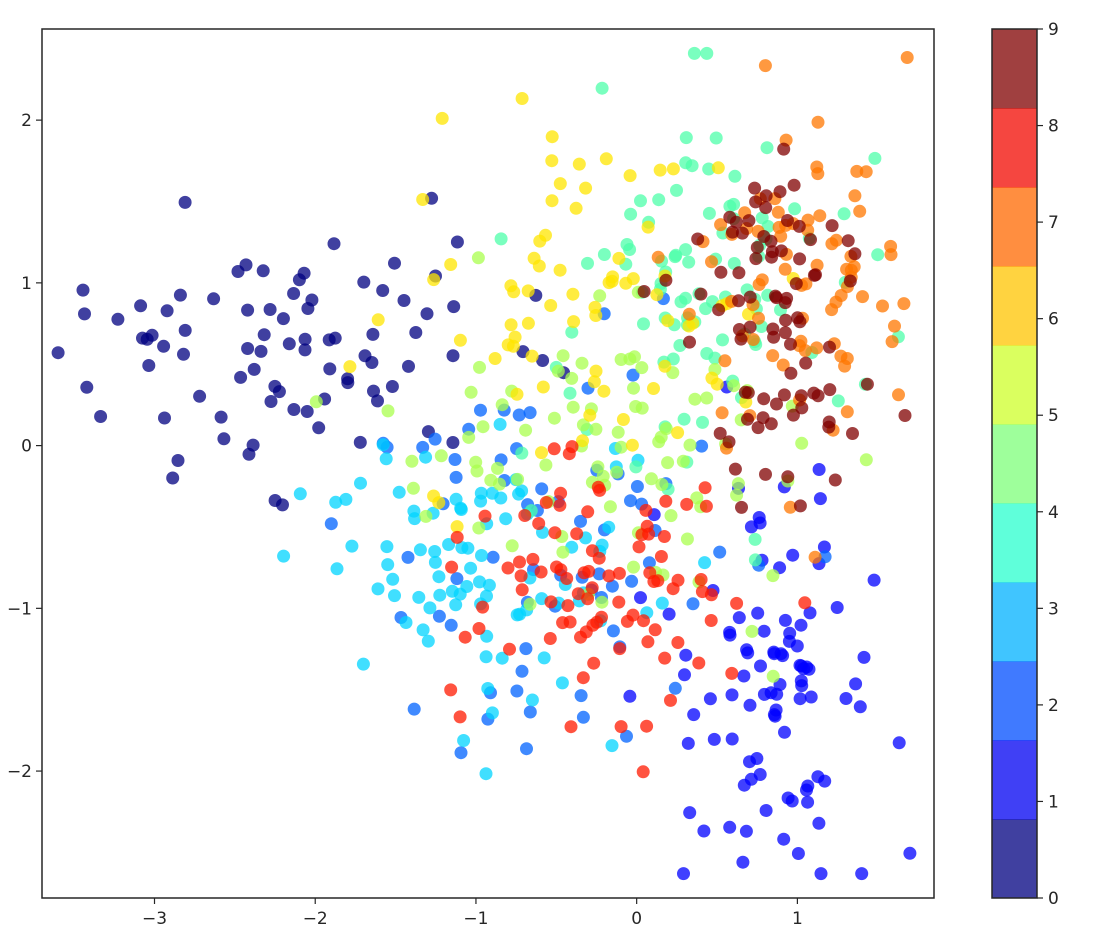  I want to click on colorbar-tick-label: 5, so click(1053, 416).